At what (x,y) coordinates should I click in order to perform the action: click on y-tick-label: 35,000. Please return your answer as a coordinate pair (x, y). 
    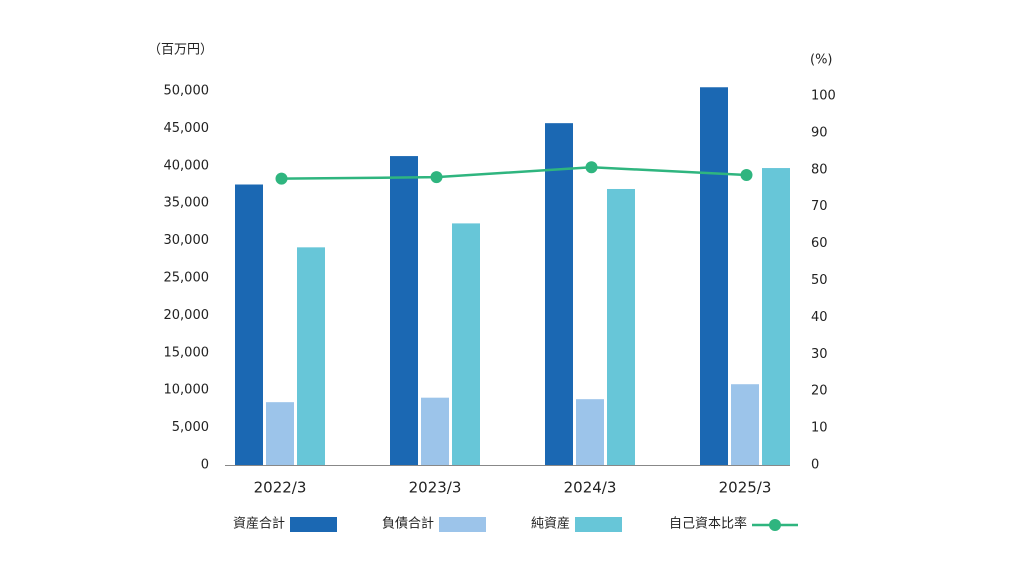
    Looking at the image, I should click on (187, 203).